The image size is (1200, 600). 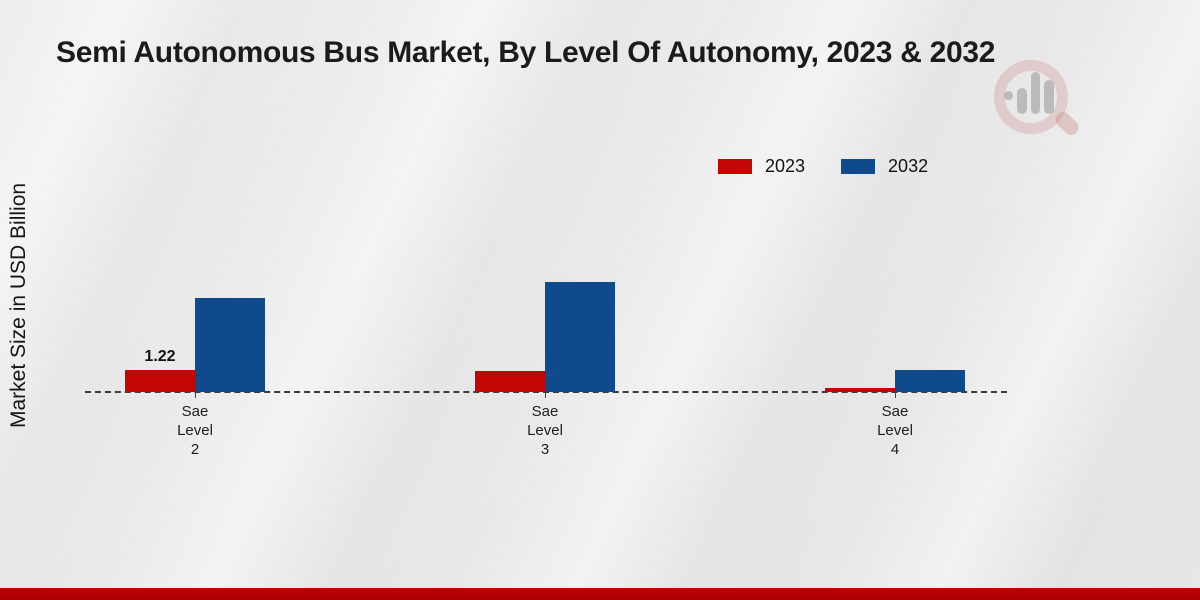 I want to click on x-axis-category-label: Sae Level 2, so click(x=195, y=430).